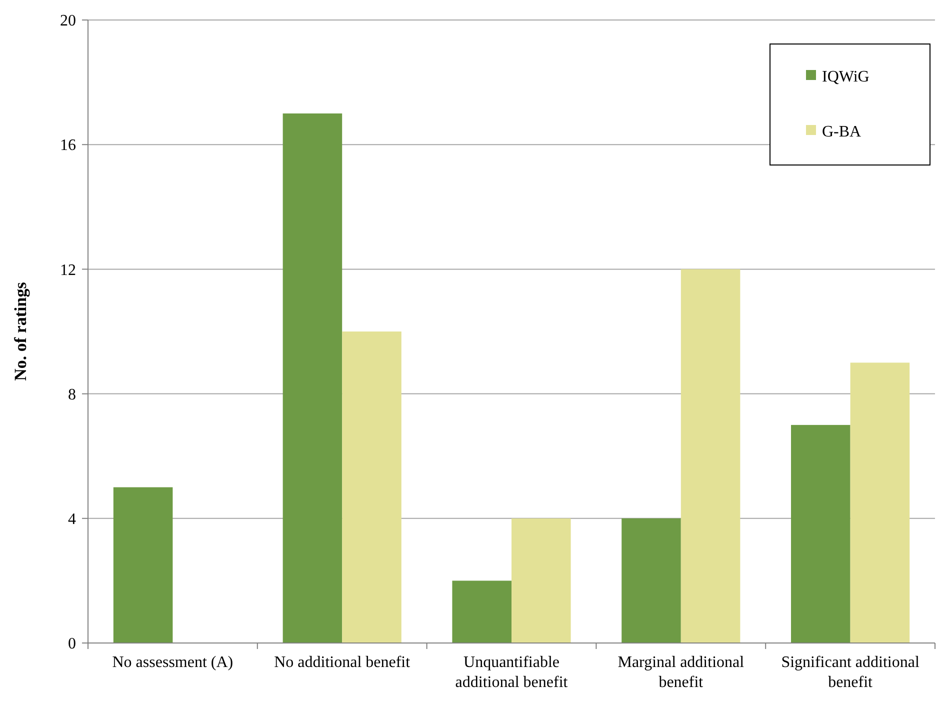 Image resolution: width=945 pixels, height=705 pixels. What do you see at coordinates (681, 672) in the screenshot?
I see `x-tick-label: Marginal additional benefit` at bounding box center [681, 672].